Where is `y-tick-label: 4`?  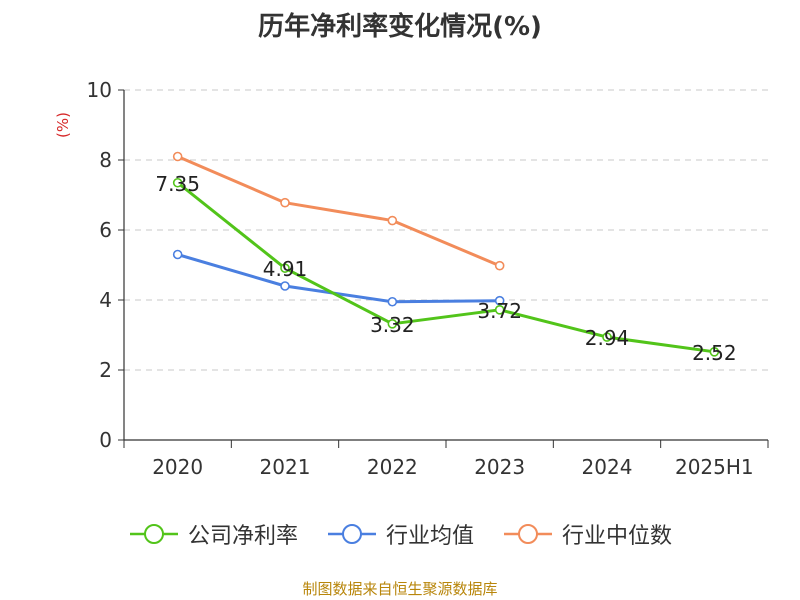 y-tick-label: 4 is located at coordinates (105, 300).